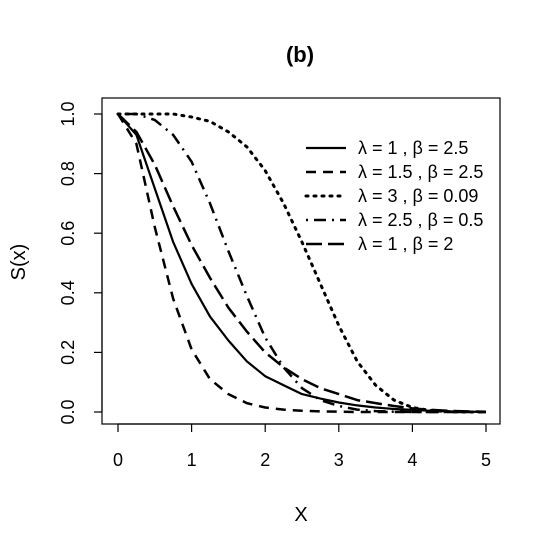  What do you see at coordinates (420, 220) in the screenshot?
I see `legend-label-4: λ = 2.5 , β = 0.5` at bounding box center [420, 220].